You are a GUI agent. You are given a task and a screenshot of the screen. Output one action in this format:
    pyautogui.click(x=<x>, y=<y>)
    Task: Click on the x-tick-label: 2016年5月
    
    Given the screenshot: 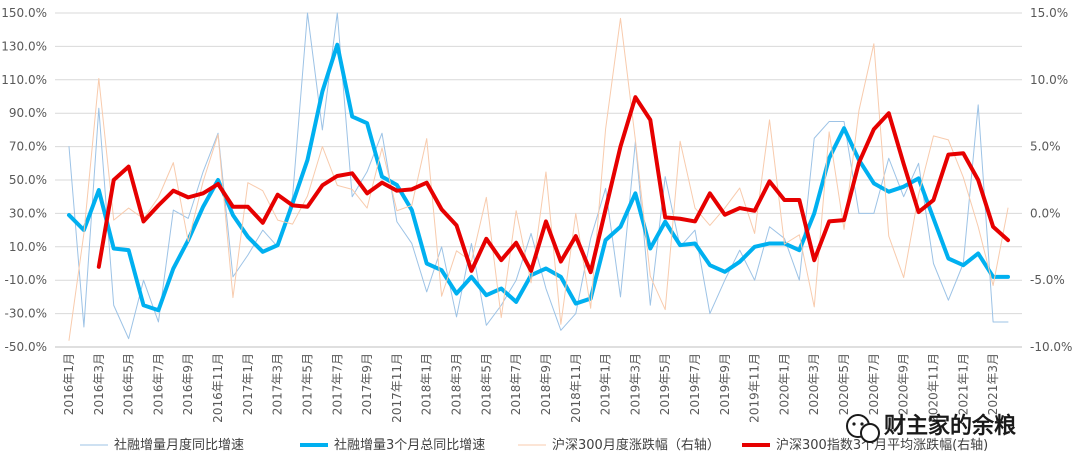 What is the action you would take?
    pyautogui.click(x=129, y=384)
    